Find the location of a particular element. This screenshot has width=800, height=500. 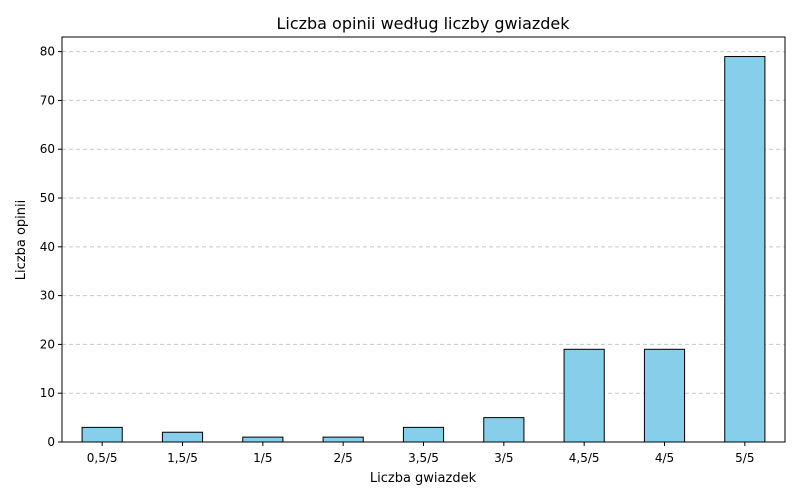

y-tick-label: 60 is located at coordinates (47, 149).